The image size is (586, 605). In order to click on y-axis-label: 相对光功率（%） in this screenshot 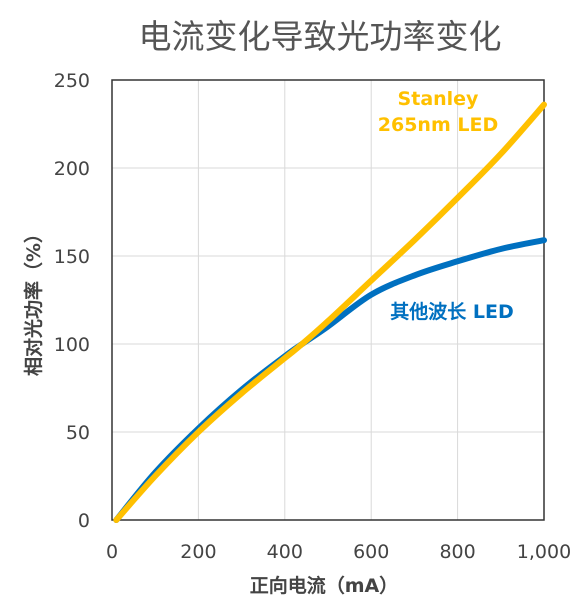, I will do `click(33, 300)`.